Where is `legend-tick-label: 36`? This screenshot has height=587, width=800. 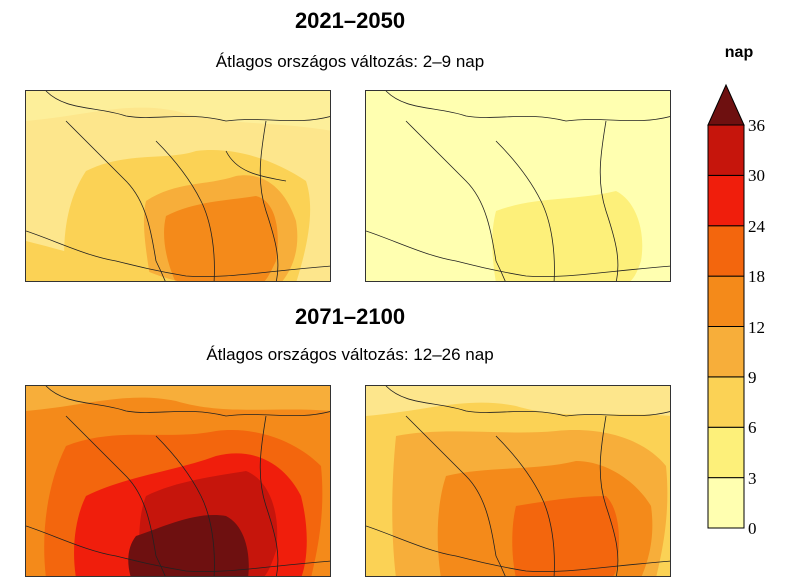 legend-tick-label: 36 is located at coordinates (756, 125).